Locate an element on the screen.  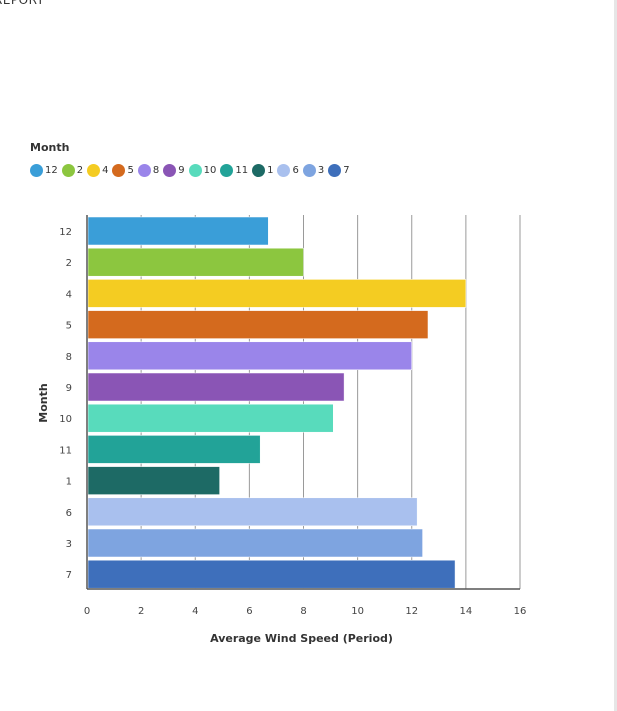
y-tick-label: 3 is located at coordinates (69, 544).